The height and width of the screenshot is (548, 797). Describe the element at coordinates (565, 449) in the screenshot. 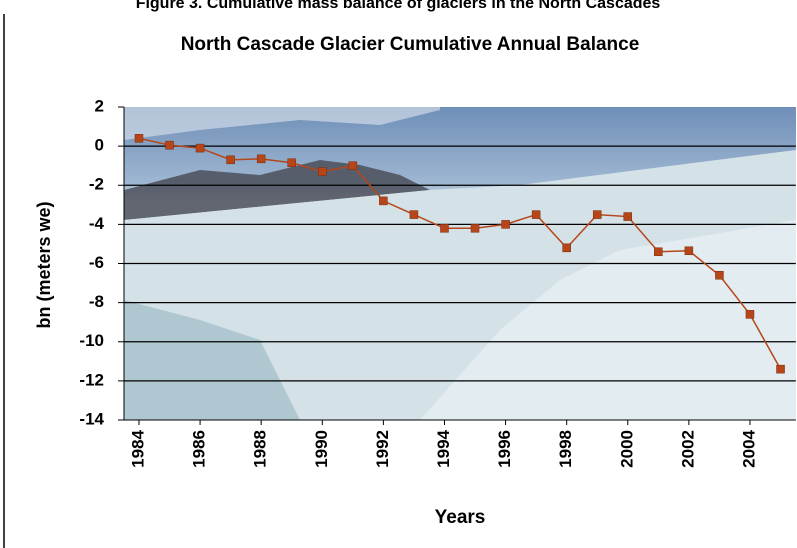

I see `x-tick-label: 1998` at that location.